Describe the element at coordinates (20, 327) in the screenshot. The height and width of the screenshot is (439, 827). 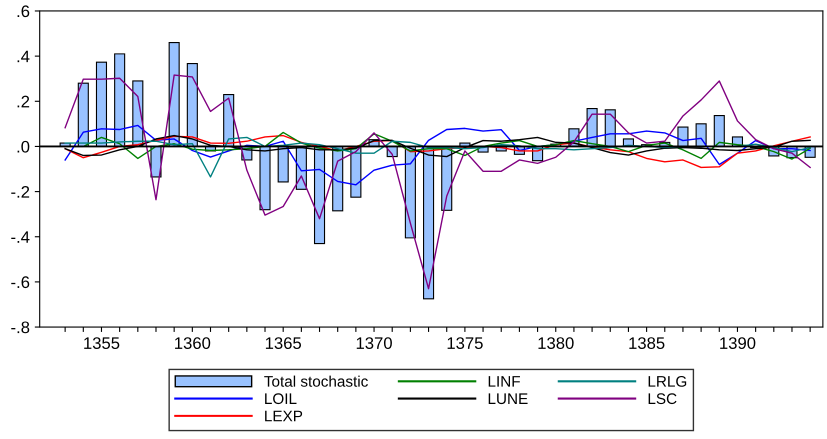
I see `y-tick-label: -.8` at that location.